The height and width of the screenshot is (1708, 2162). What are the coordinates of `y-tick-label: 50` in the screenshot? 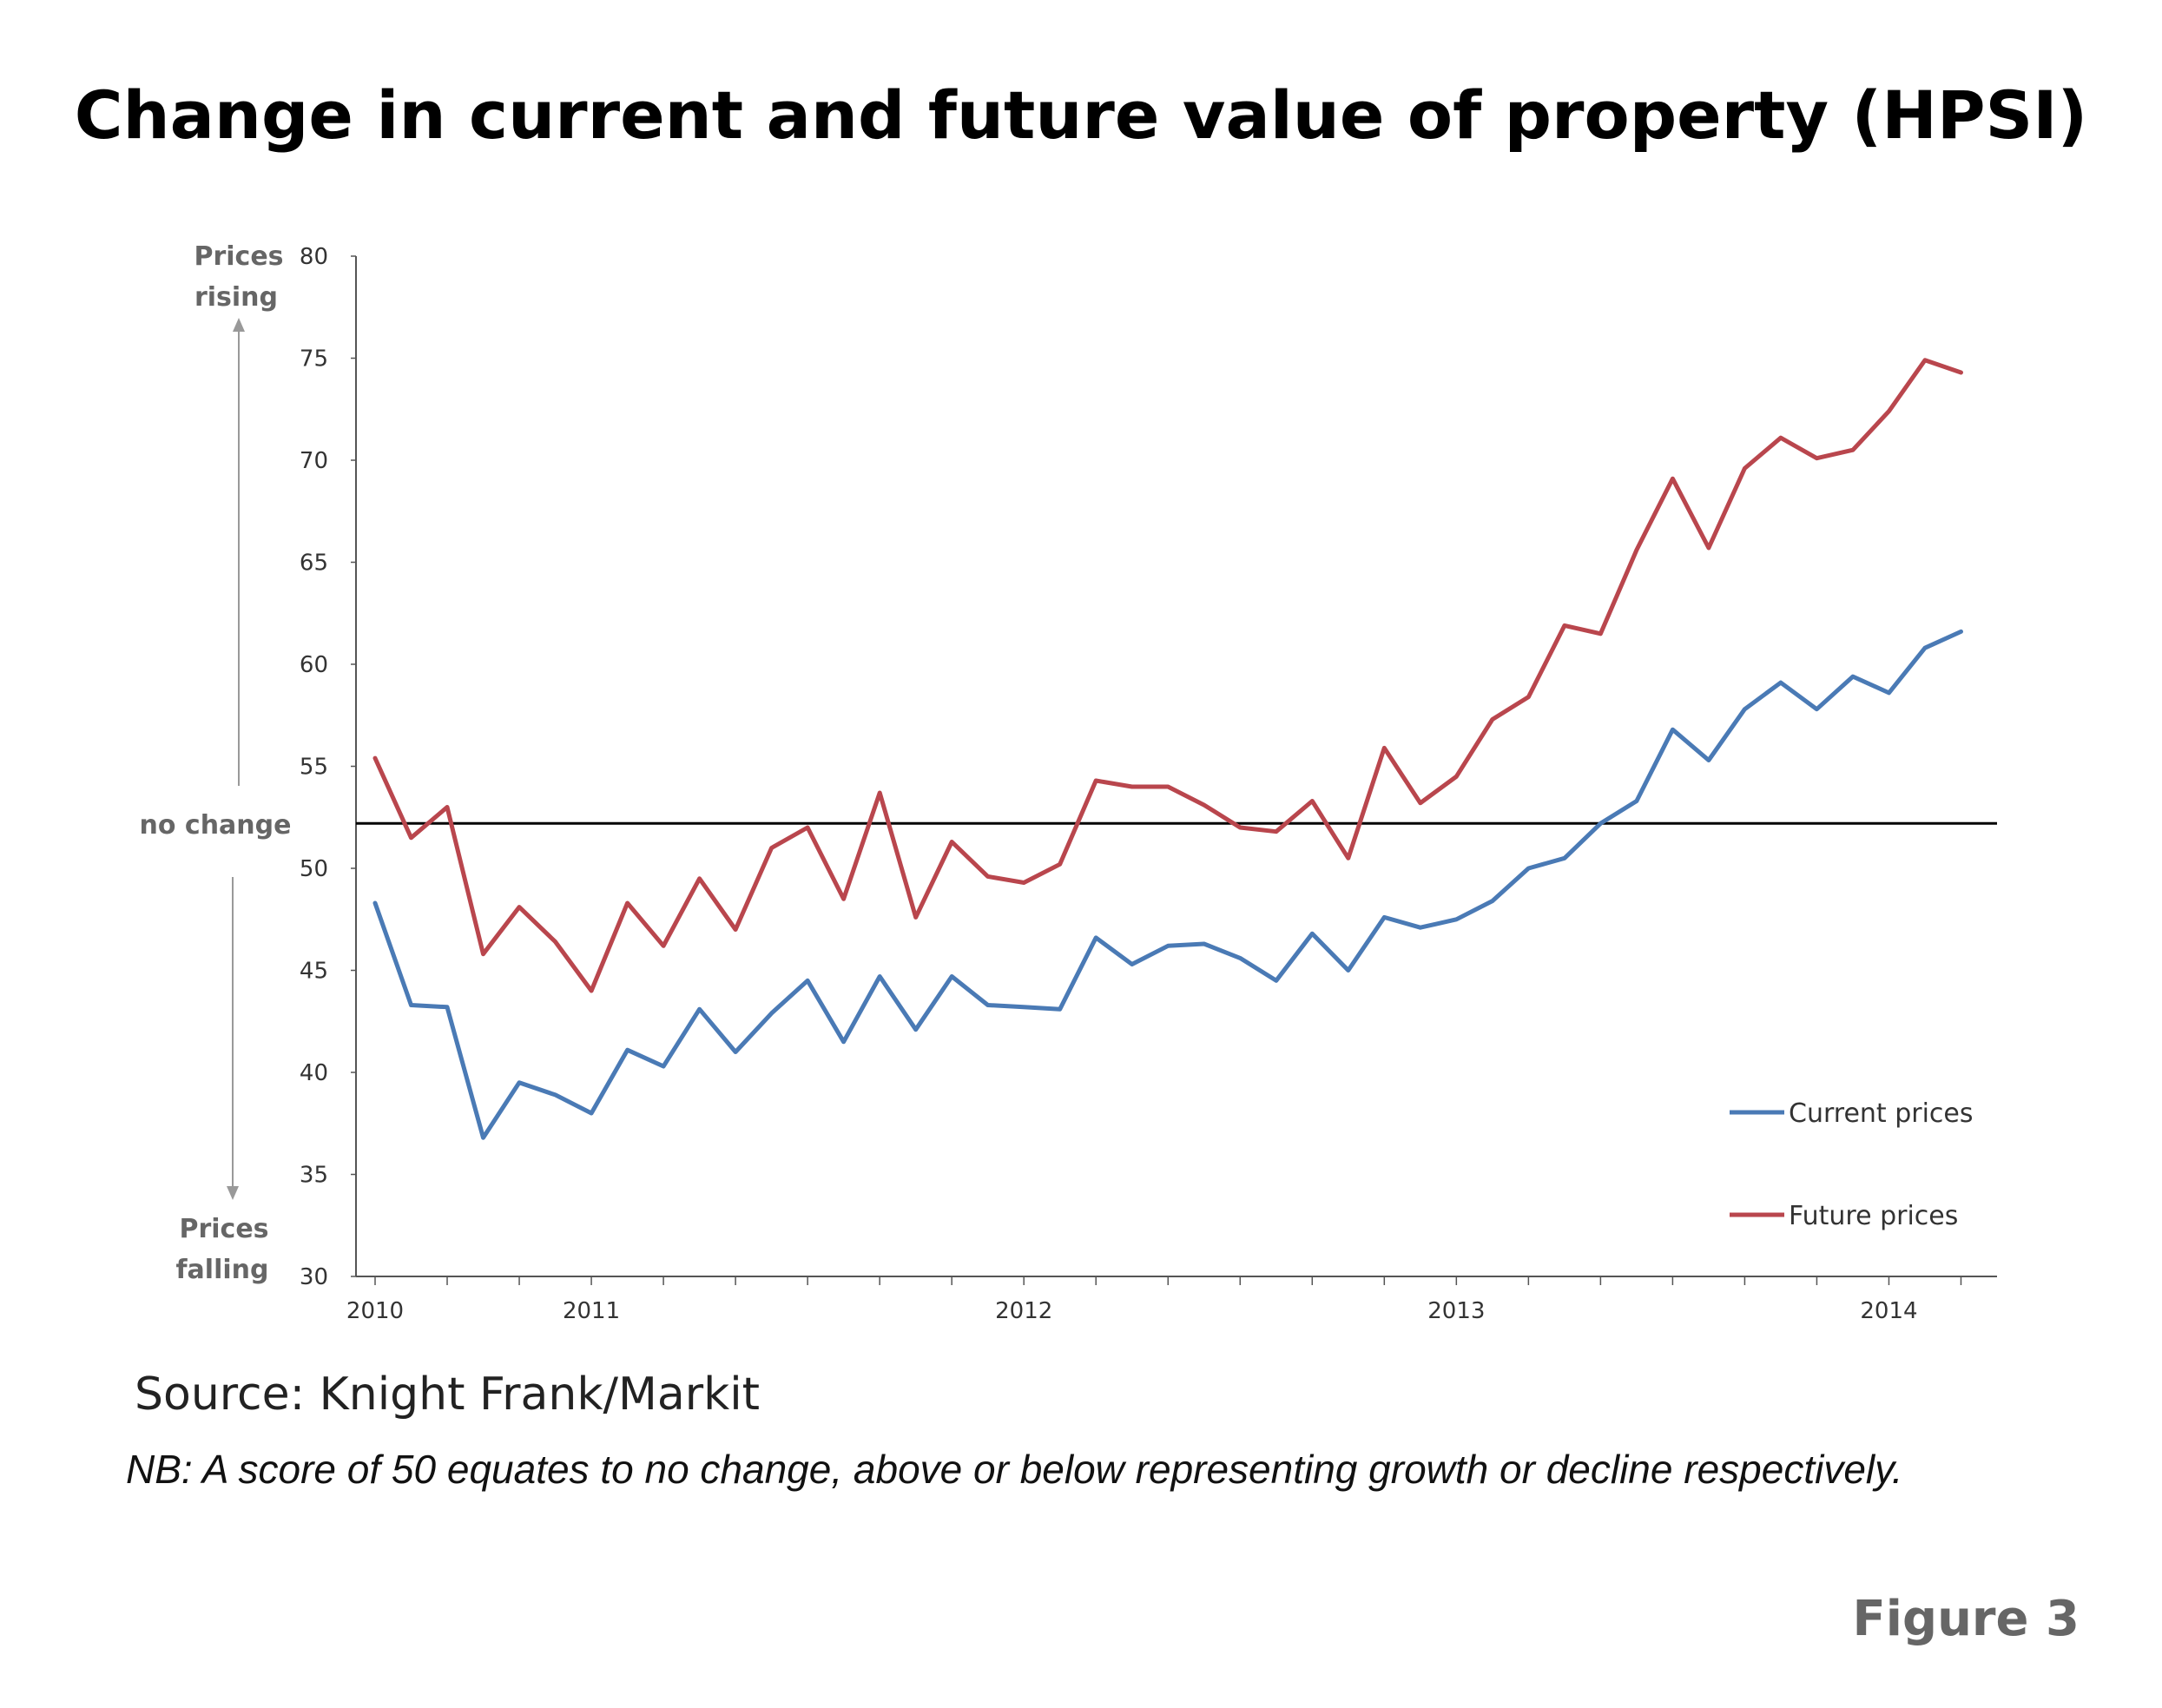 It's located at (314, 869).